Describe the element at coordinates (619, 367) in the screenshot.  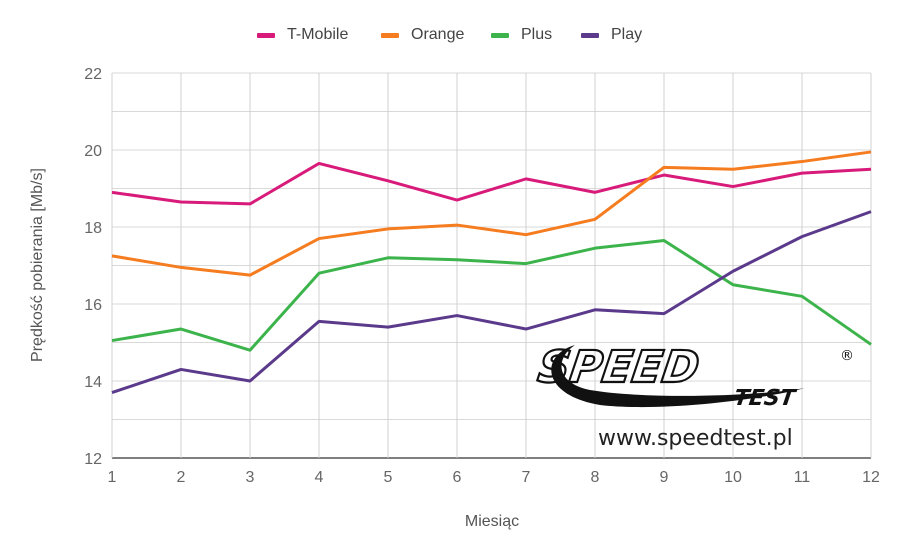
I see `logo-speed-text: SPEED` at that location.